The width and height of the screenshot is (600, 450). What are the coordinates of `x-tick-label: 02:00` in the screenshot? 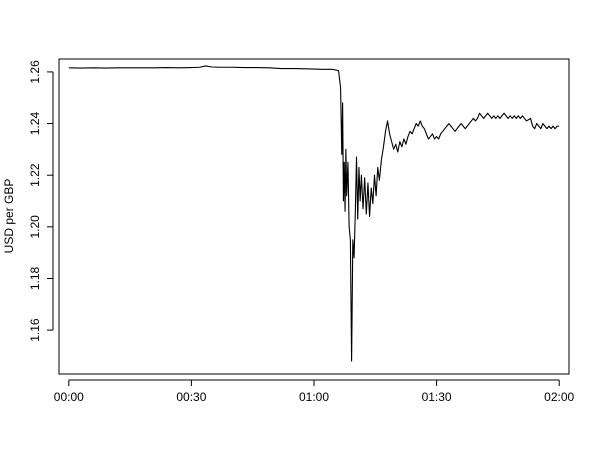 It's located at (559, 397).